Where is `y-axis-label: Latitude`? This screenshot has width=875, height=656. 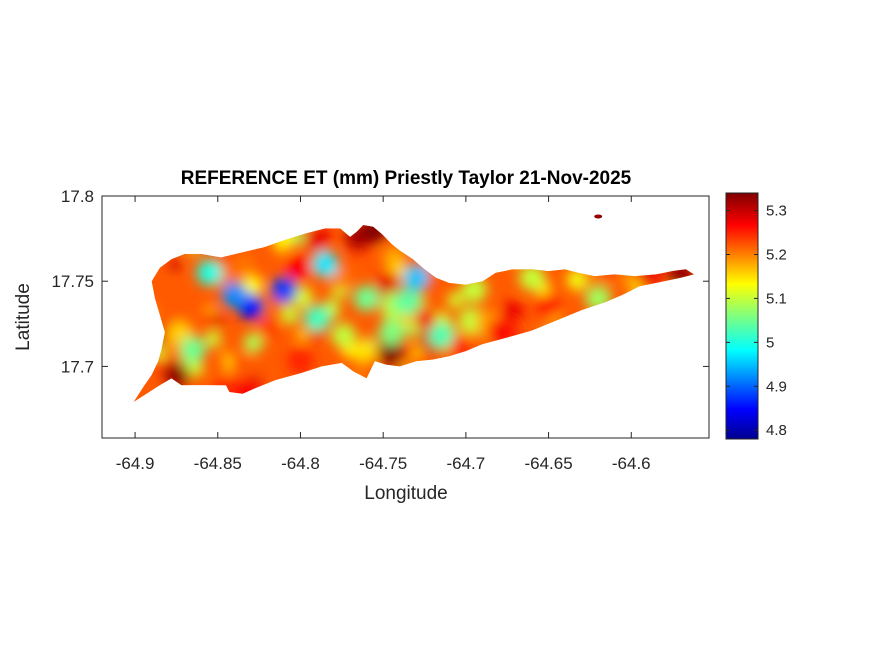
y-axis-label: Latitude is located at coordinates (23, 317).